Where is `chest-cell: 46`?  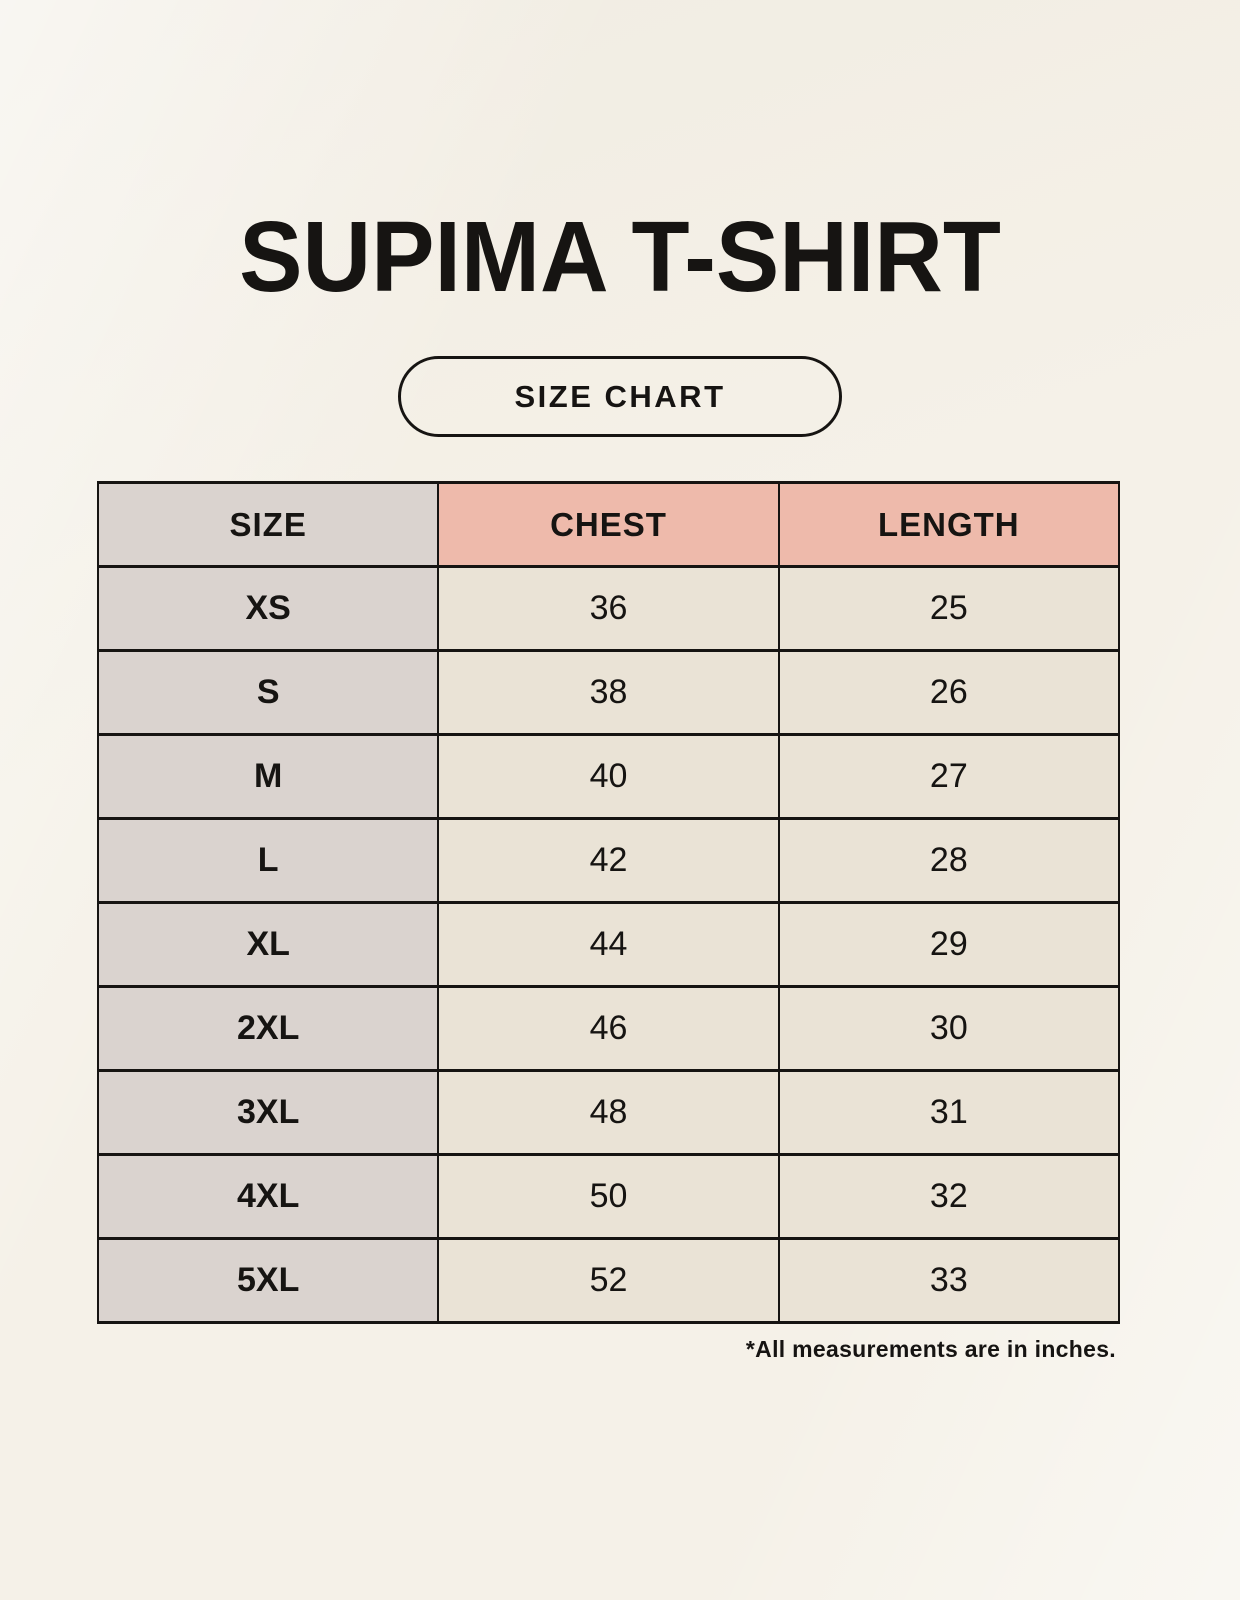 chest-cell: 46 is located at coordinates (608, 1028).